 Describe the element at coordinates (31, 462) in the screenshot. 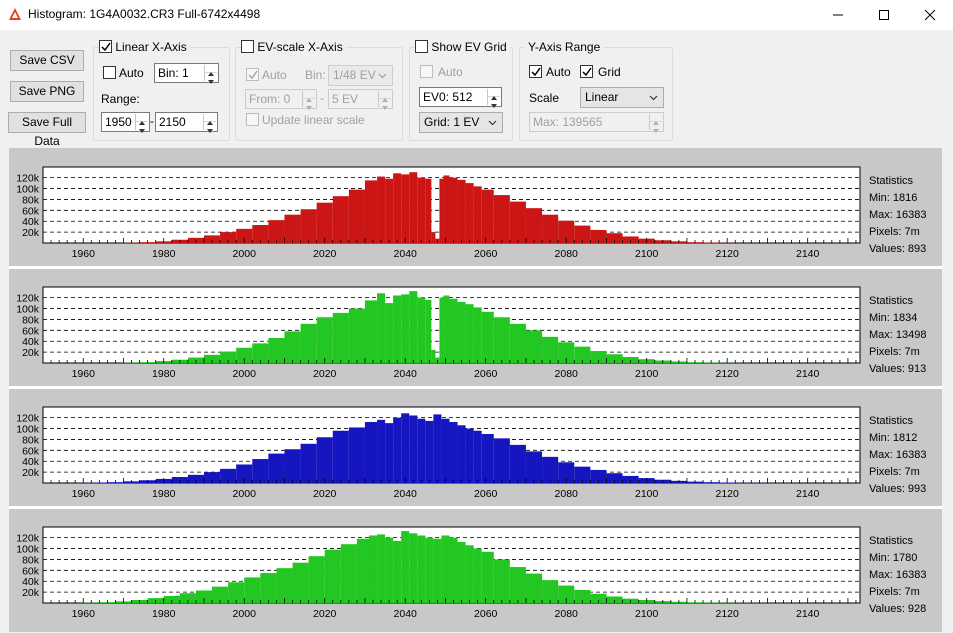

I see `y-tick-label: 40k` at that location.